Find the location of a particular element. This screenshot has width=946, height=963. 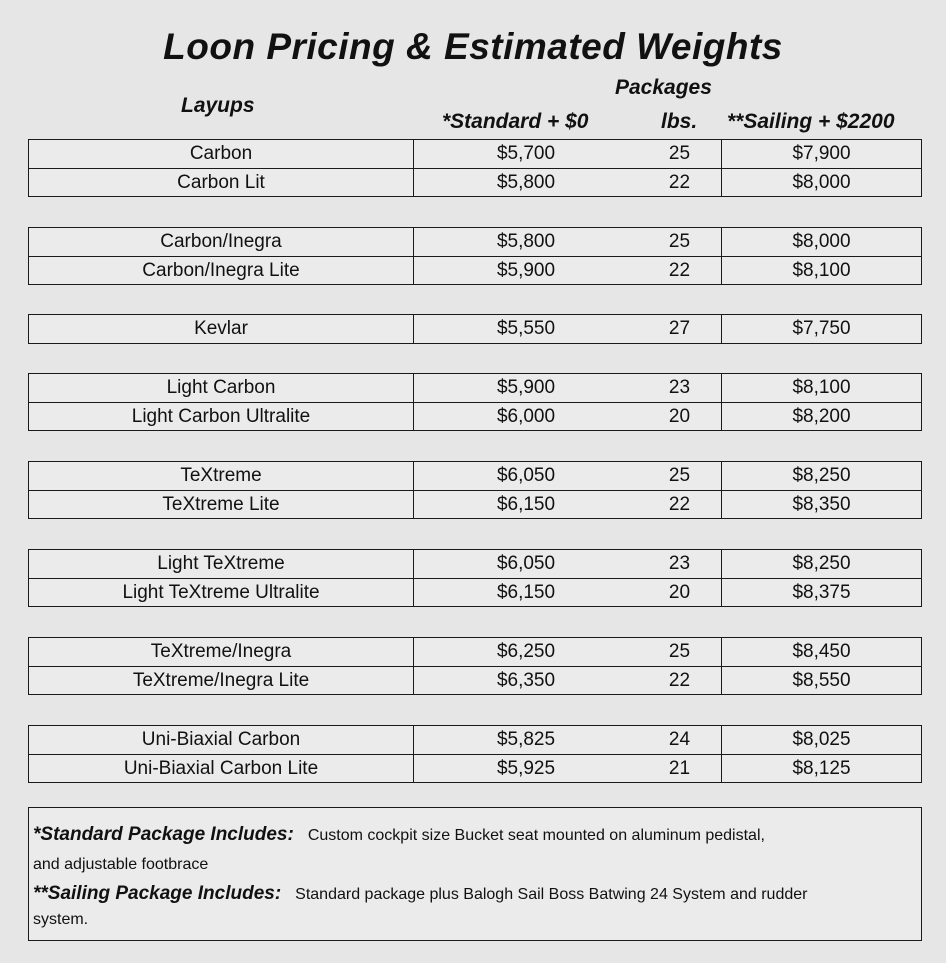

layup-name-cell: TeXtreme/Inegra is located at coordinates (221, 652).